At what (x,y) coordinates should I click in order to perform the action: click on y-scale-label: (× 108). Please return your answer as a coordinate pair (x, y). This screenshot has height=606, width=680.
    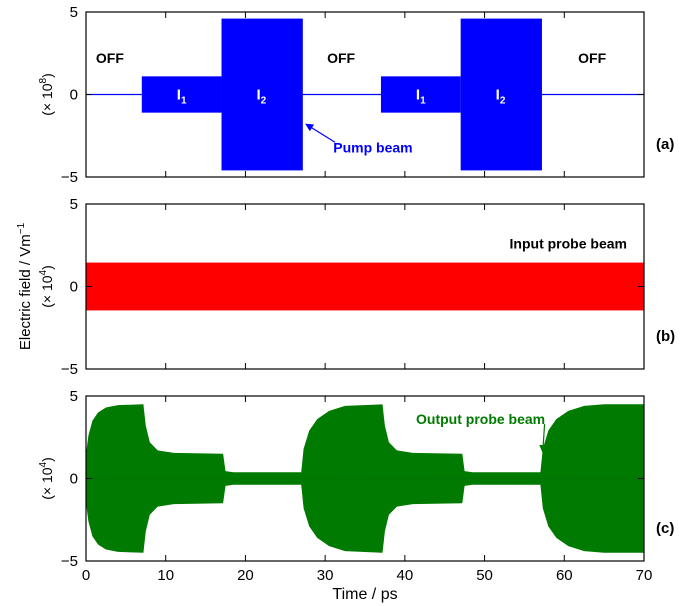
    Looking at the image, I should click on (46, 94).